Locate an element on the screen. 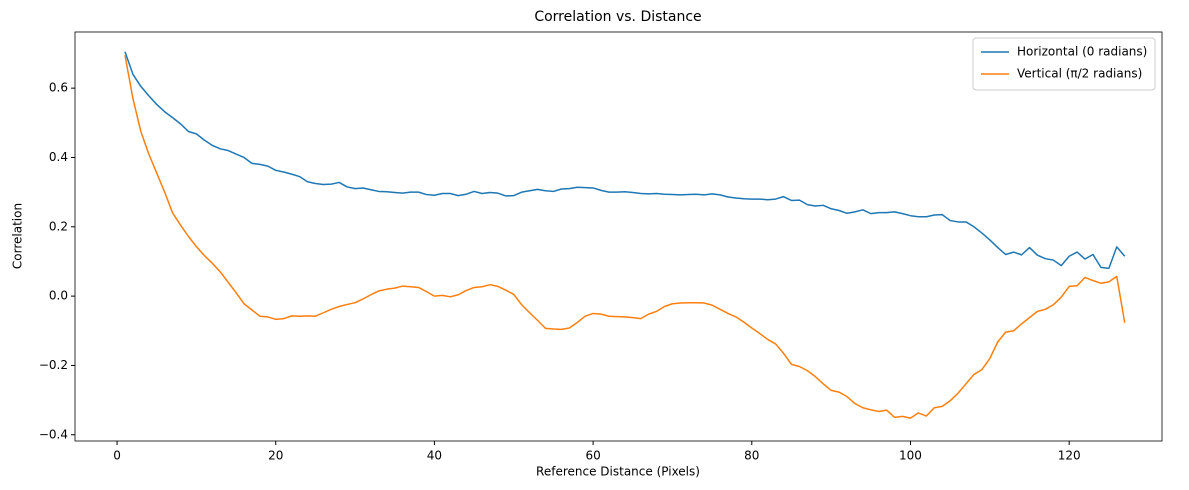 The height and width of the screenshot is (490, 1189). legend-label: Vertical (π/2 radians) is located at coordinates (1079, 74).